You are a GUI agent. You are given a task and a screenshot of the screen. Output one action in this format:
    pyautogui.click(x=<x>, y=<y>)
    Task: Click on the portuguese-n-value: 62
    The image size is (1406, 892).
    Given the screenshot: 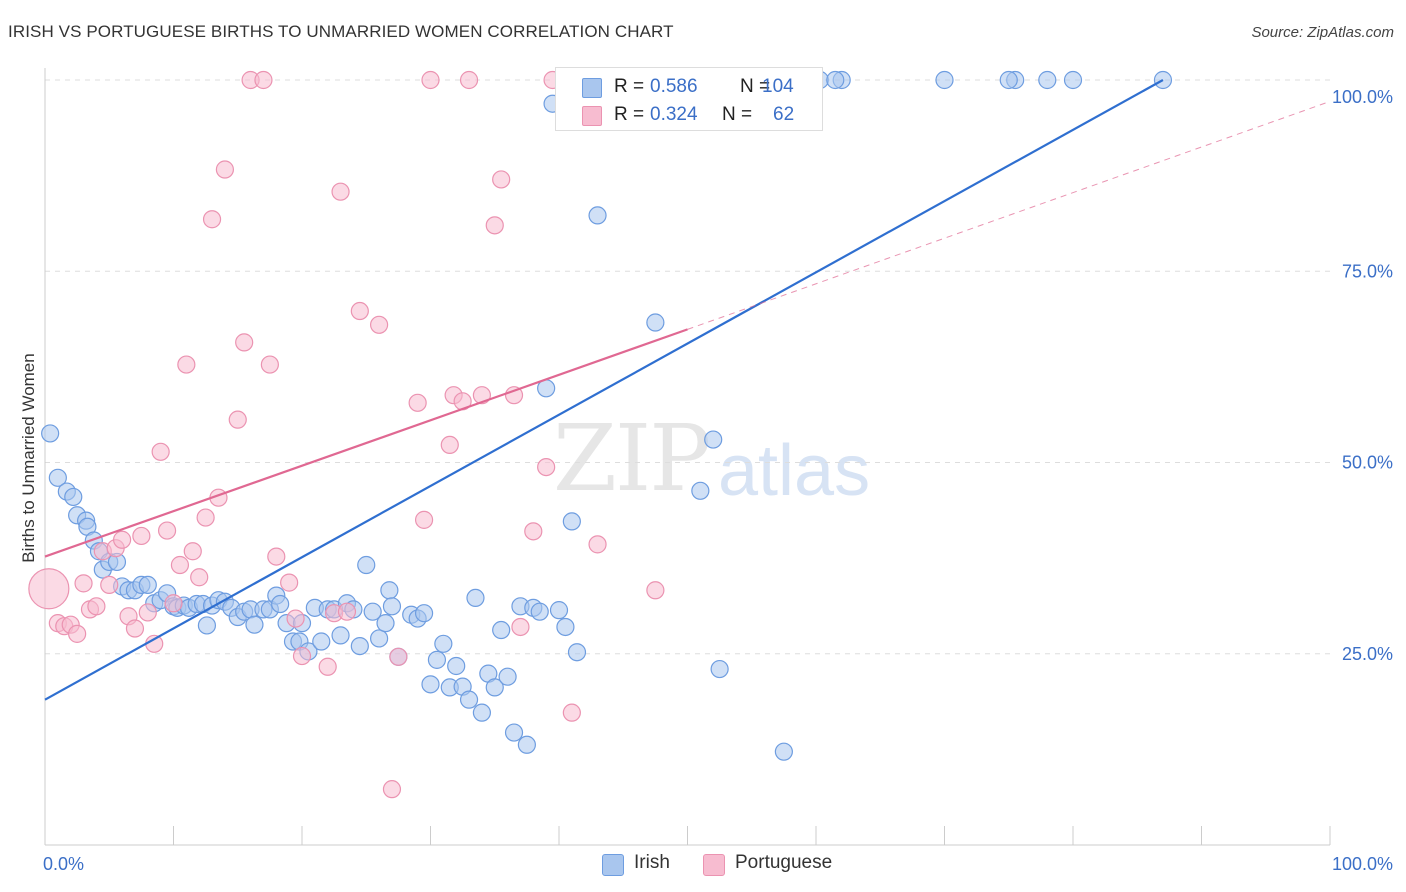 What is the action you would take?
    pyautogui.click(x=784, y=114)
    